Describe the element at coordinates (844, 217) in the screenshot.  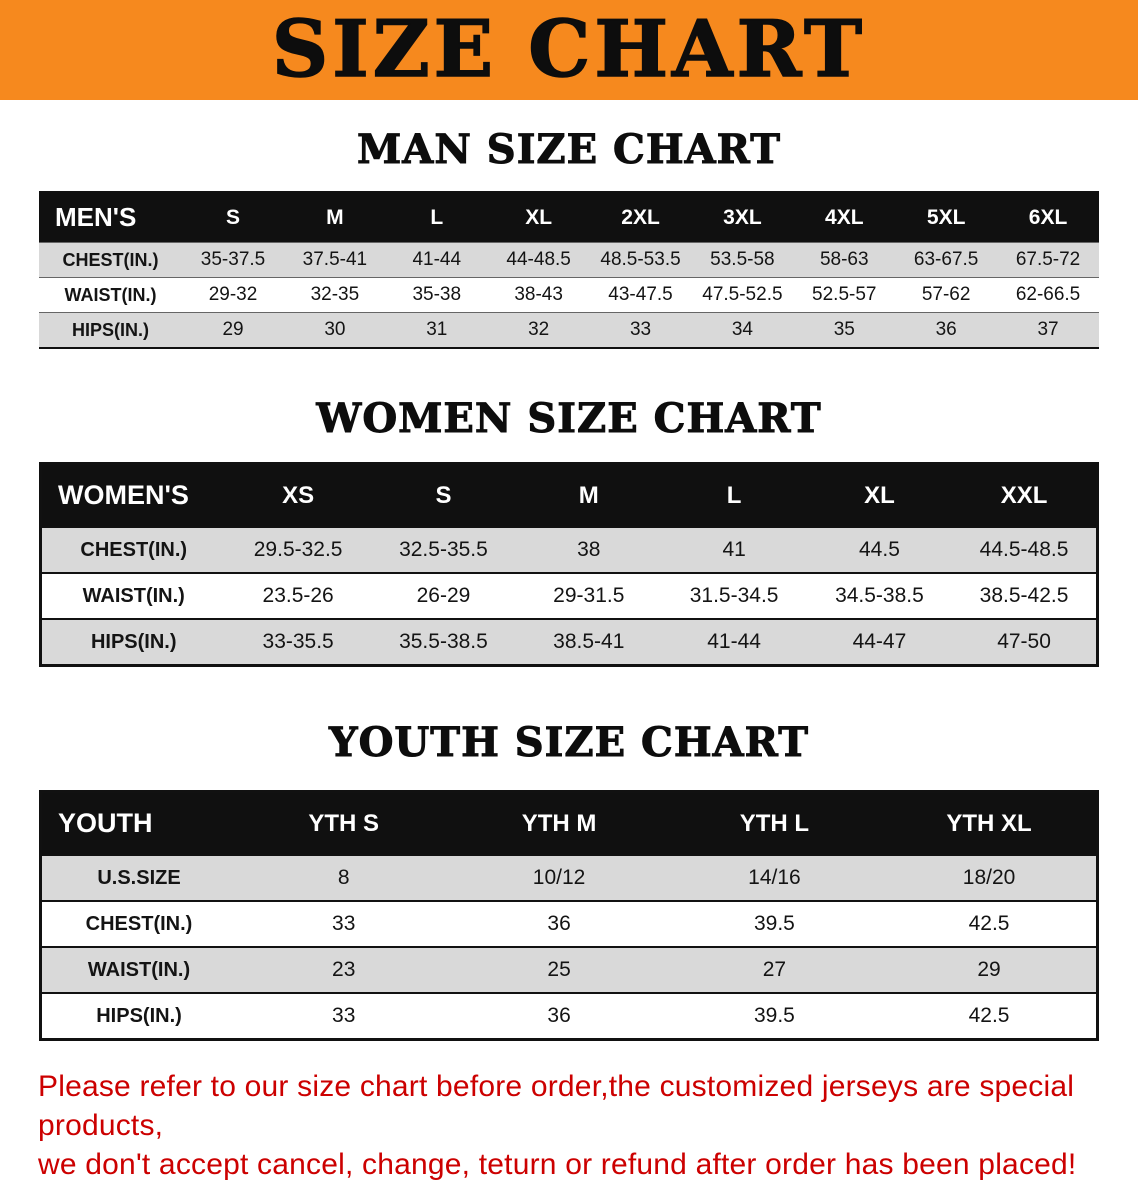
I see `size-column-header: 4XL` at that location.